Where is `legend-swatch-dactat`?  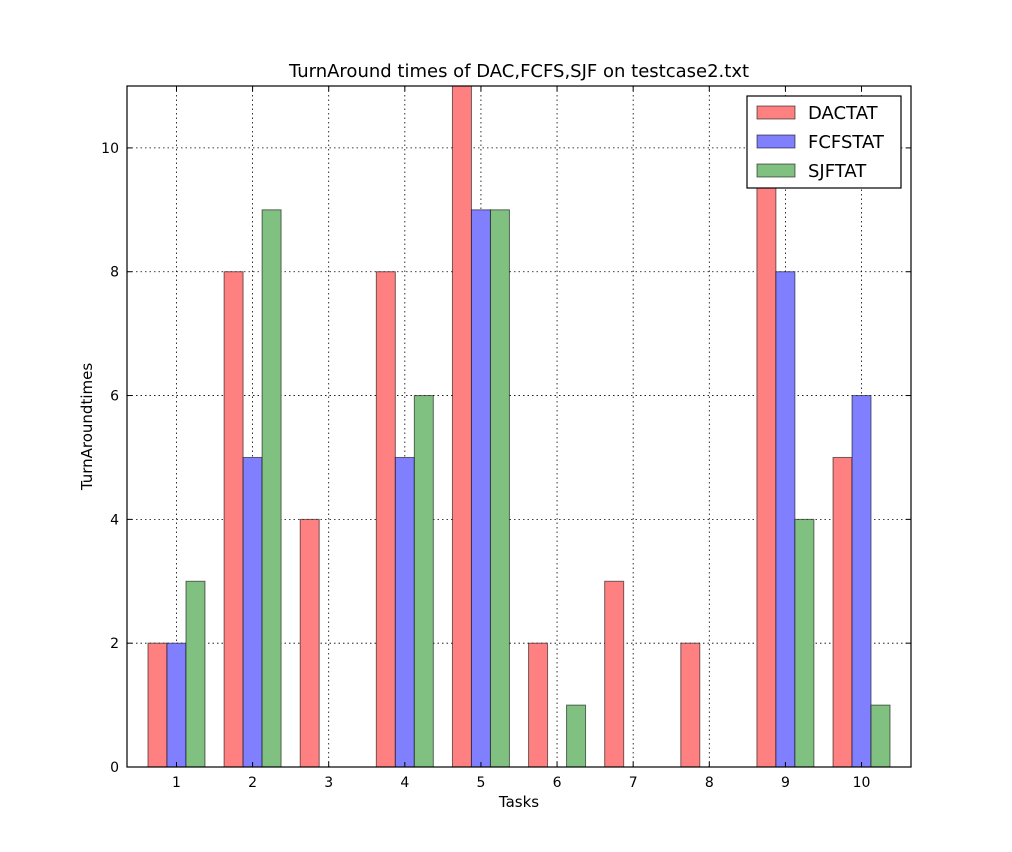 legend-swatch-dactat is located at coordinates (776, 112).